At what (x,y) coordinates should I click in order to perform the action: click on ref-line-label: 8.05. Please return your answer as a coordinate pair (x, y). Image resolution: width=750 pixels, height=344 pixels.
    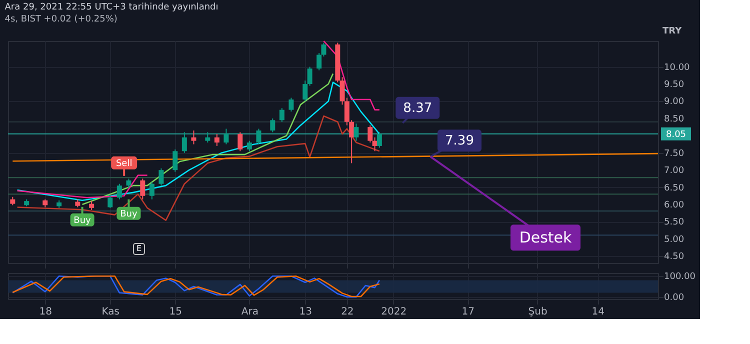
    Looking at the image, I should click on (676, 135).